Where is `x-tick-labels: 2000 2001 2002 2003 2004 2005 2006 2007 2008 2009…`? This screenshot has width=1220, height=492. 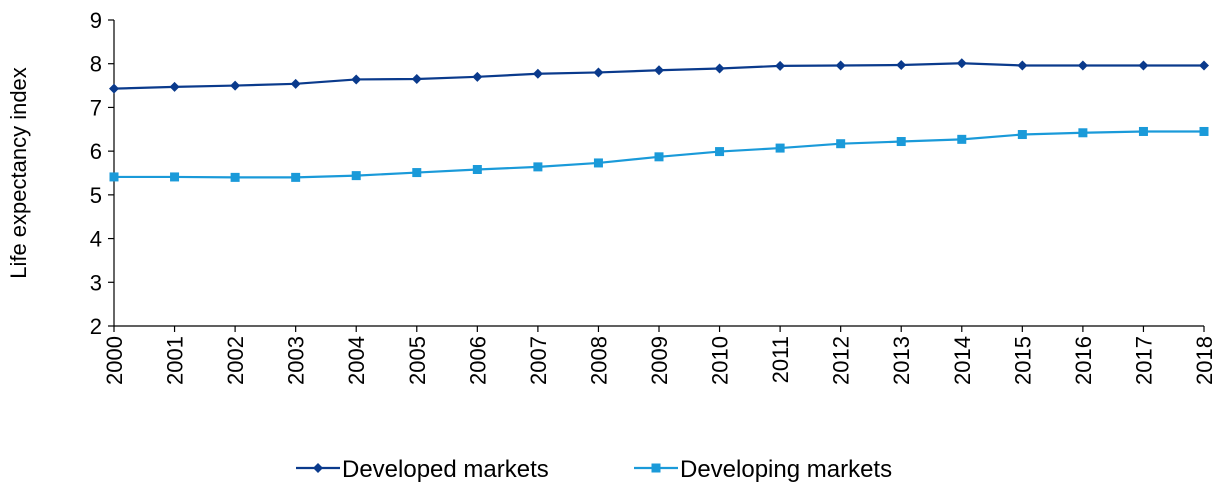 x-tick-labels: 2000 2001 2002 2003 2004 2005 2006 2007 2008 2009… is located at coordinates (659, 360).